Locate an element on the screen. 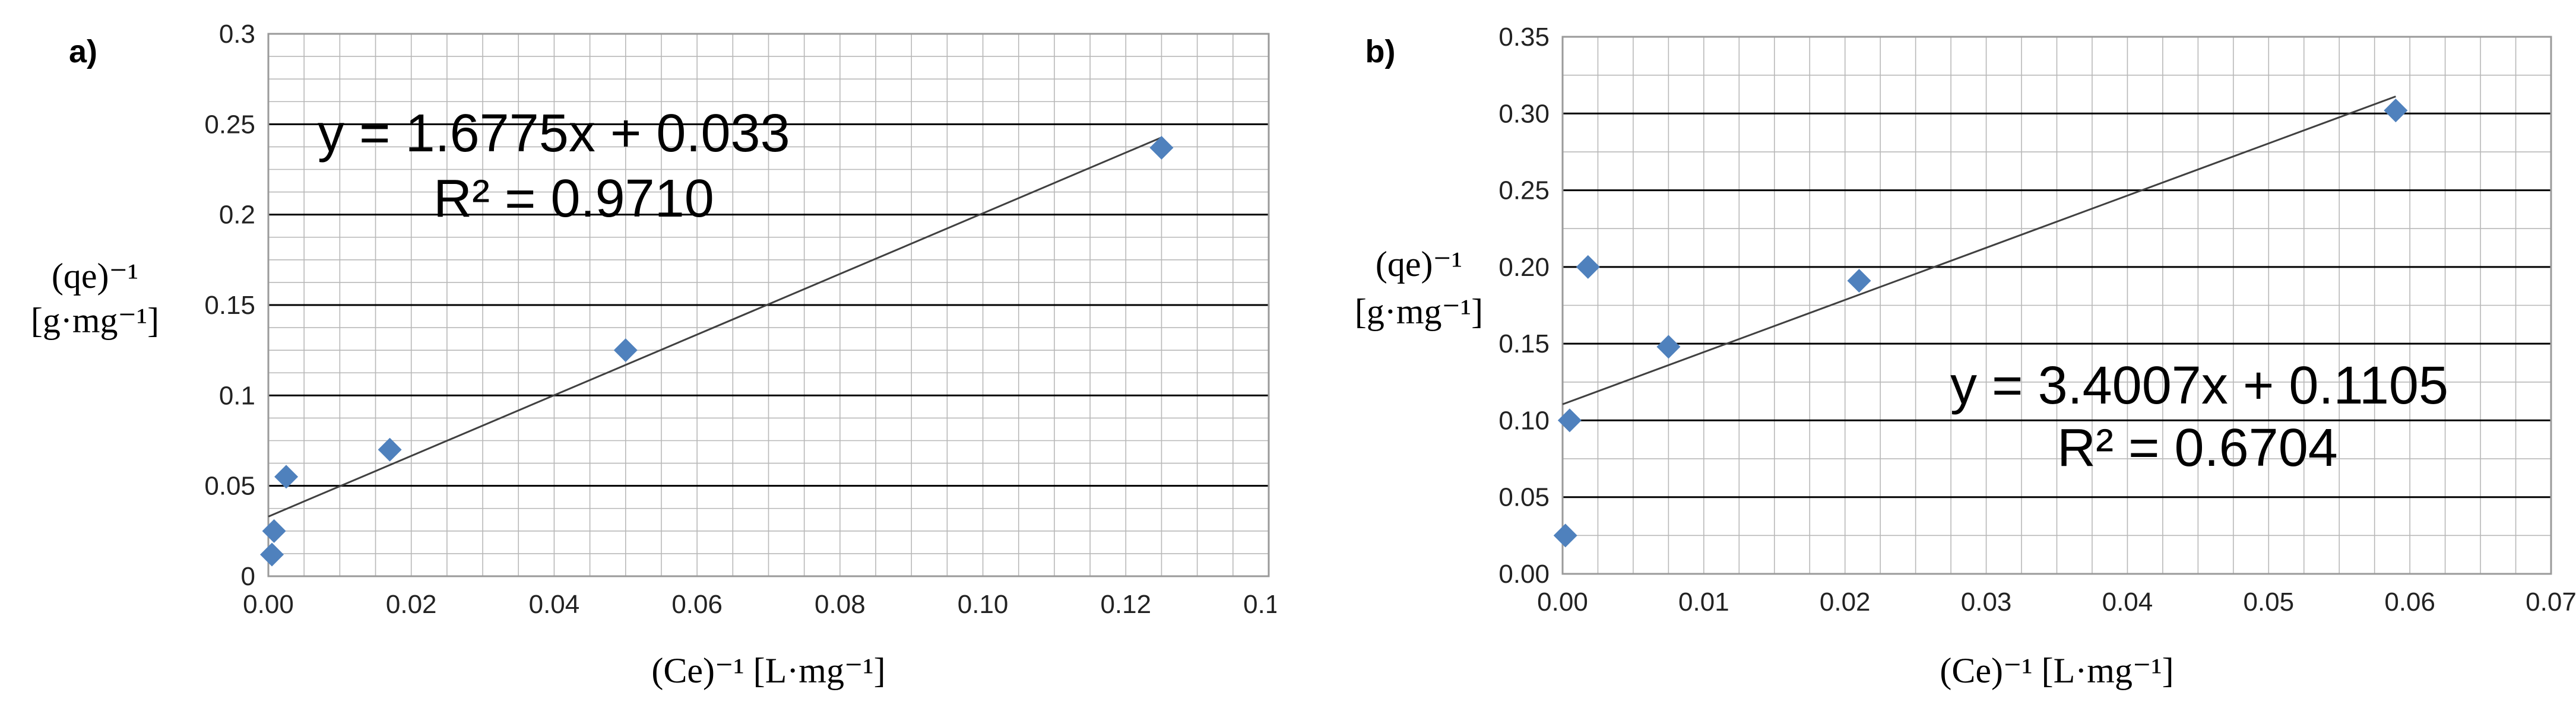 The height and width of the screenshot is (705, 2576). x-tick-label: 0.05 is located at coordinates (2269, 602).